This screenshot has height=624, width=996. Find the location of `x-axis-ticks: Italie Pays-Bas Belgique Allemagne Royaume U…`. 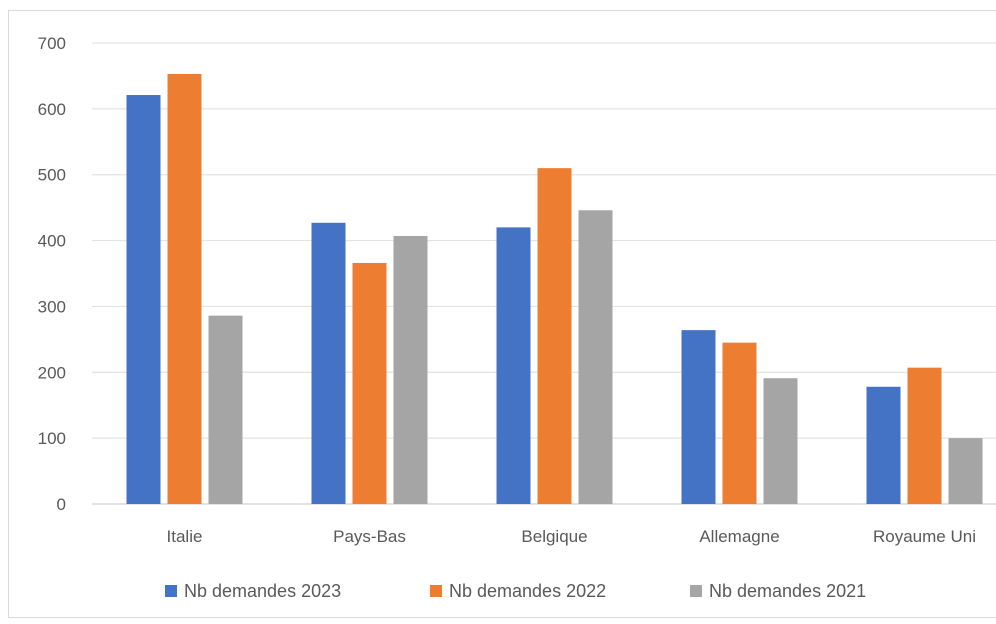

x-axis-ticks: Italie Pays-Bas Belgique Allemagne Royaume U… is located at coordinates (571, 536).